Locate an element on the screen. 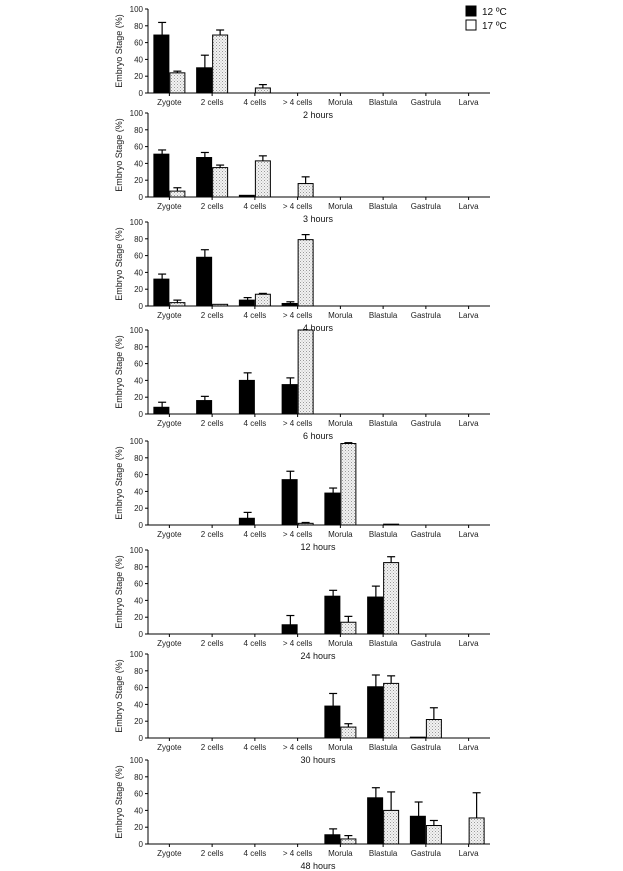 The height and width of the screenshot is (871, 623). panel-title: 24 hours is located at coordinates (318, 656).